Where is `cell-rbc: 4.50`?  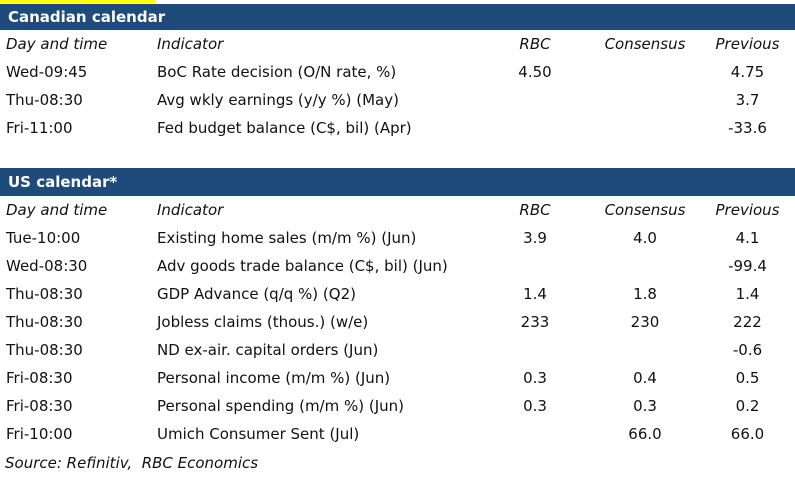
cell-rbc: 4.50 is located at coordinates (535, 72).